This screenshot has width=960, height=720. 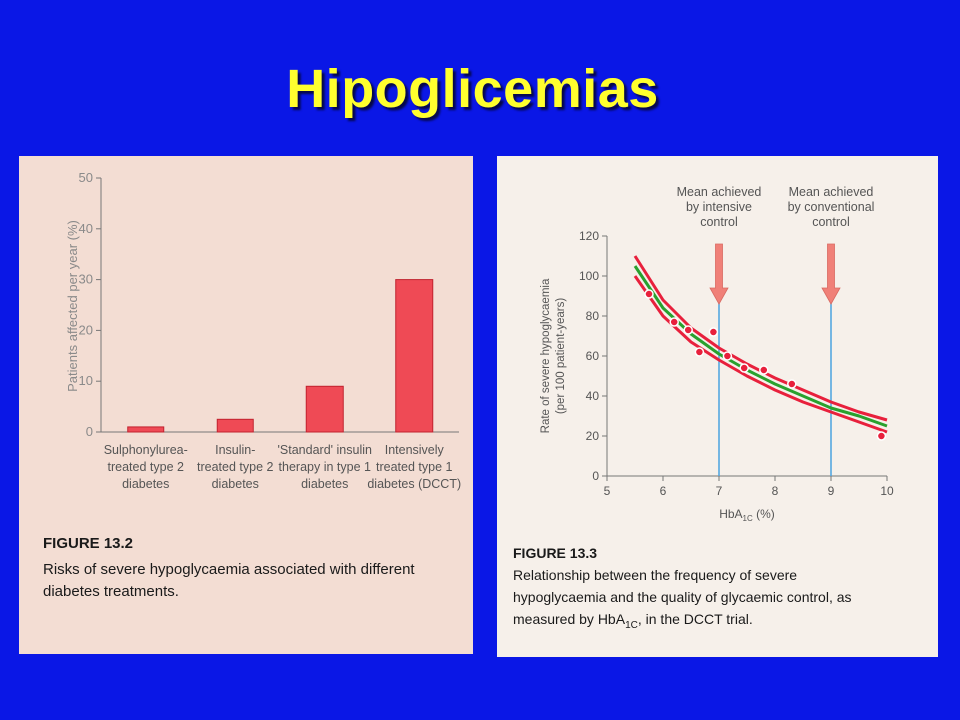 I want to click on caption-line: measured by HbA1C, in the DCCT trial., so click(x=633, y=621).